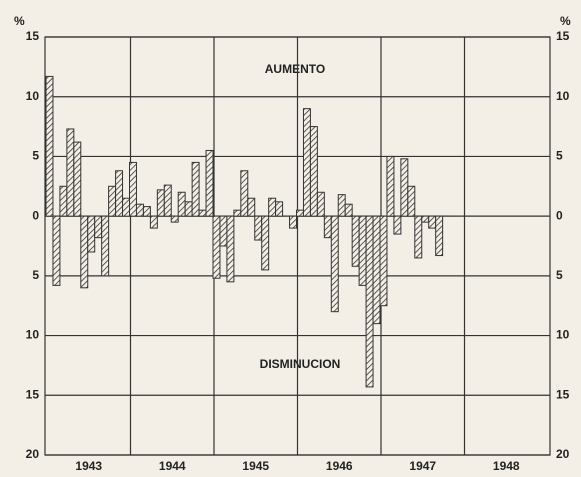 Image resolution: width=581 pixels, height=477 pixels. I want to click on x-tick-label: 1943, so click(88, 466).